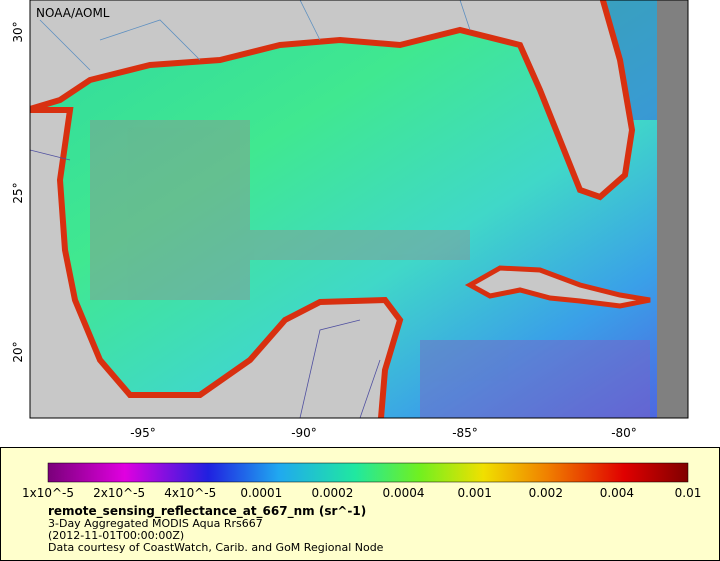 This screenshot has width=720, height=561. I want to click on lat-label: 30°, so click(18, 31).